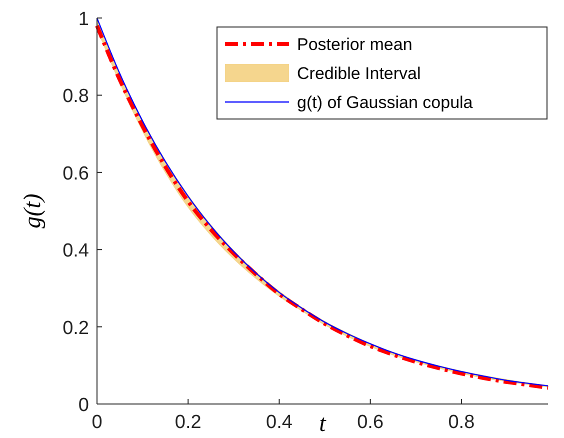 This screenshot has width=564, height=438. Describe the element at coordinates (83, 405) in the screenshot. I see `y-tick-label: 0` at that location.